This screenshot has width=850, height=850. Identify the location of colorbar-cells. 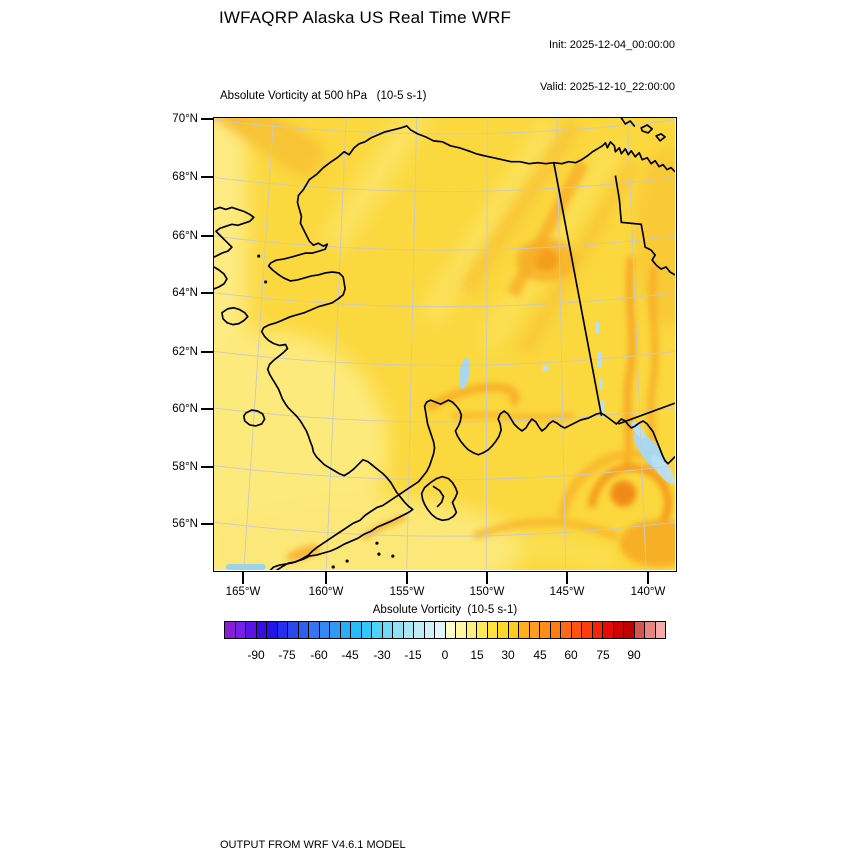
(445, 630).